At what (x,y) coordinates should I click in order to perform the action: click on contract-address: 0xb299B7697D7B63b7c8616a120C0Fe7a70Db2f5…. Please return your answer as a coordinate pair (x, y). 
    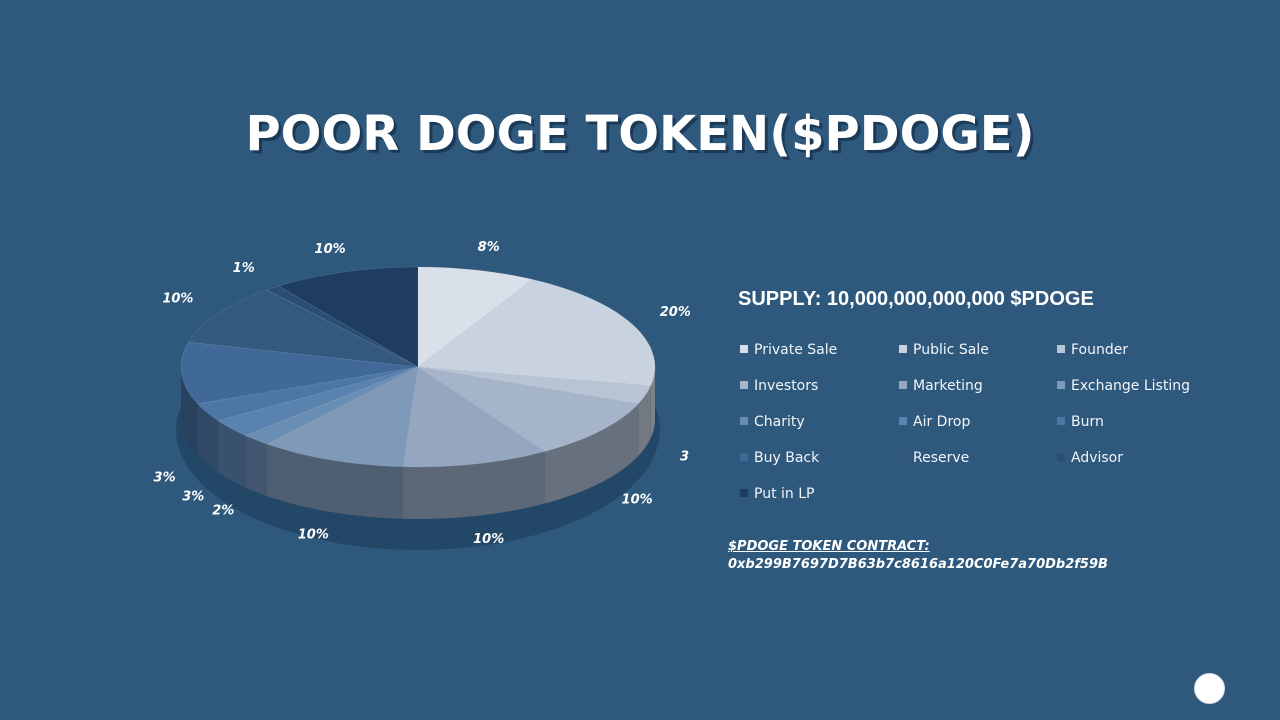
    Looking at the image, I should click on (918, 564).